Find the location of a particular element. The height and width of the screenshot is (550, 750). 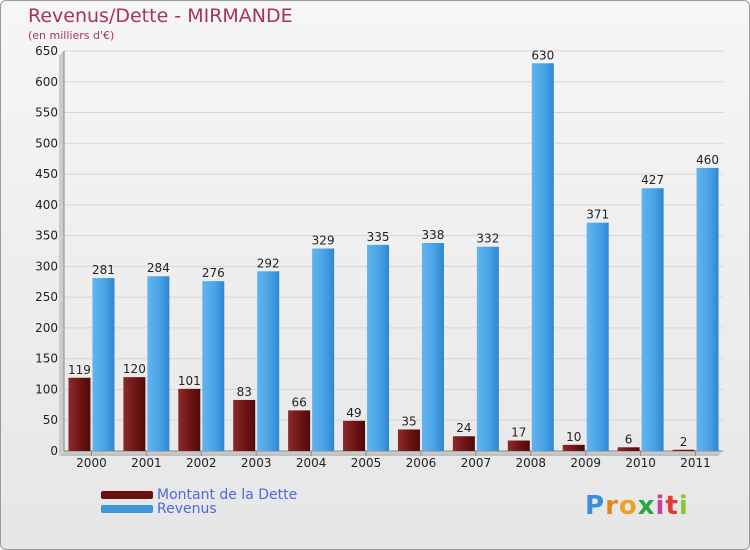

y-tick-label: 150 is located at coordinates (46, 359).